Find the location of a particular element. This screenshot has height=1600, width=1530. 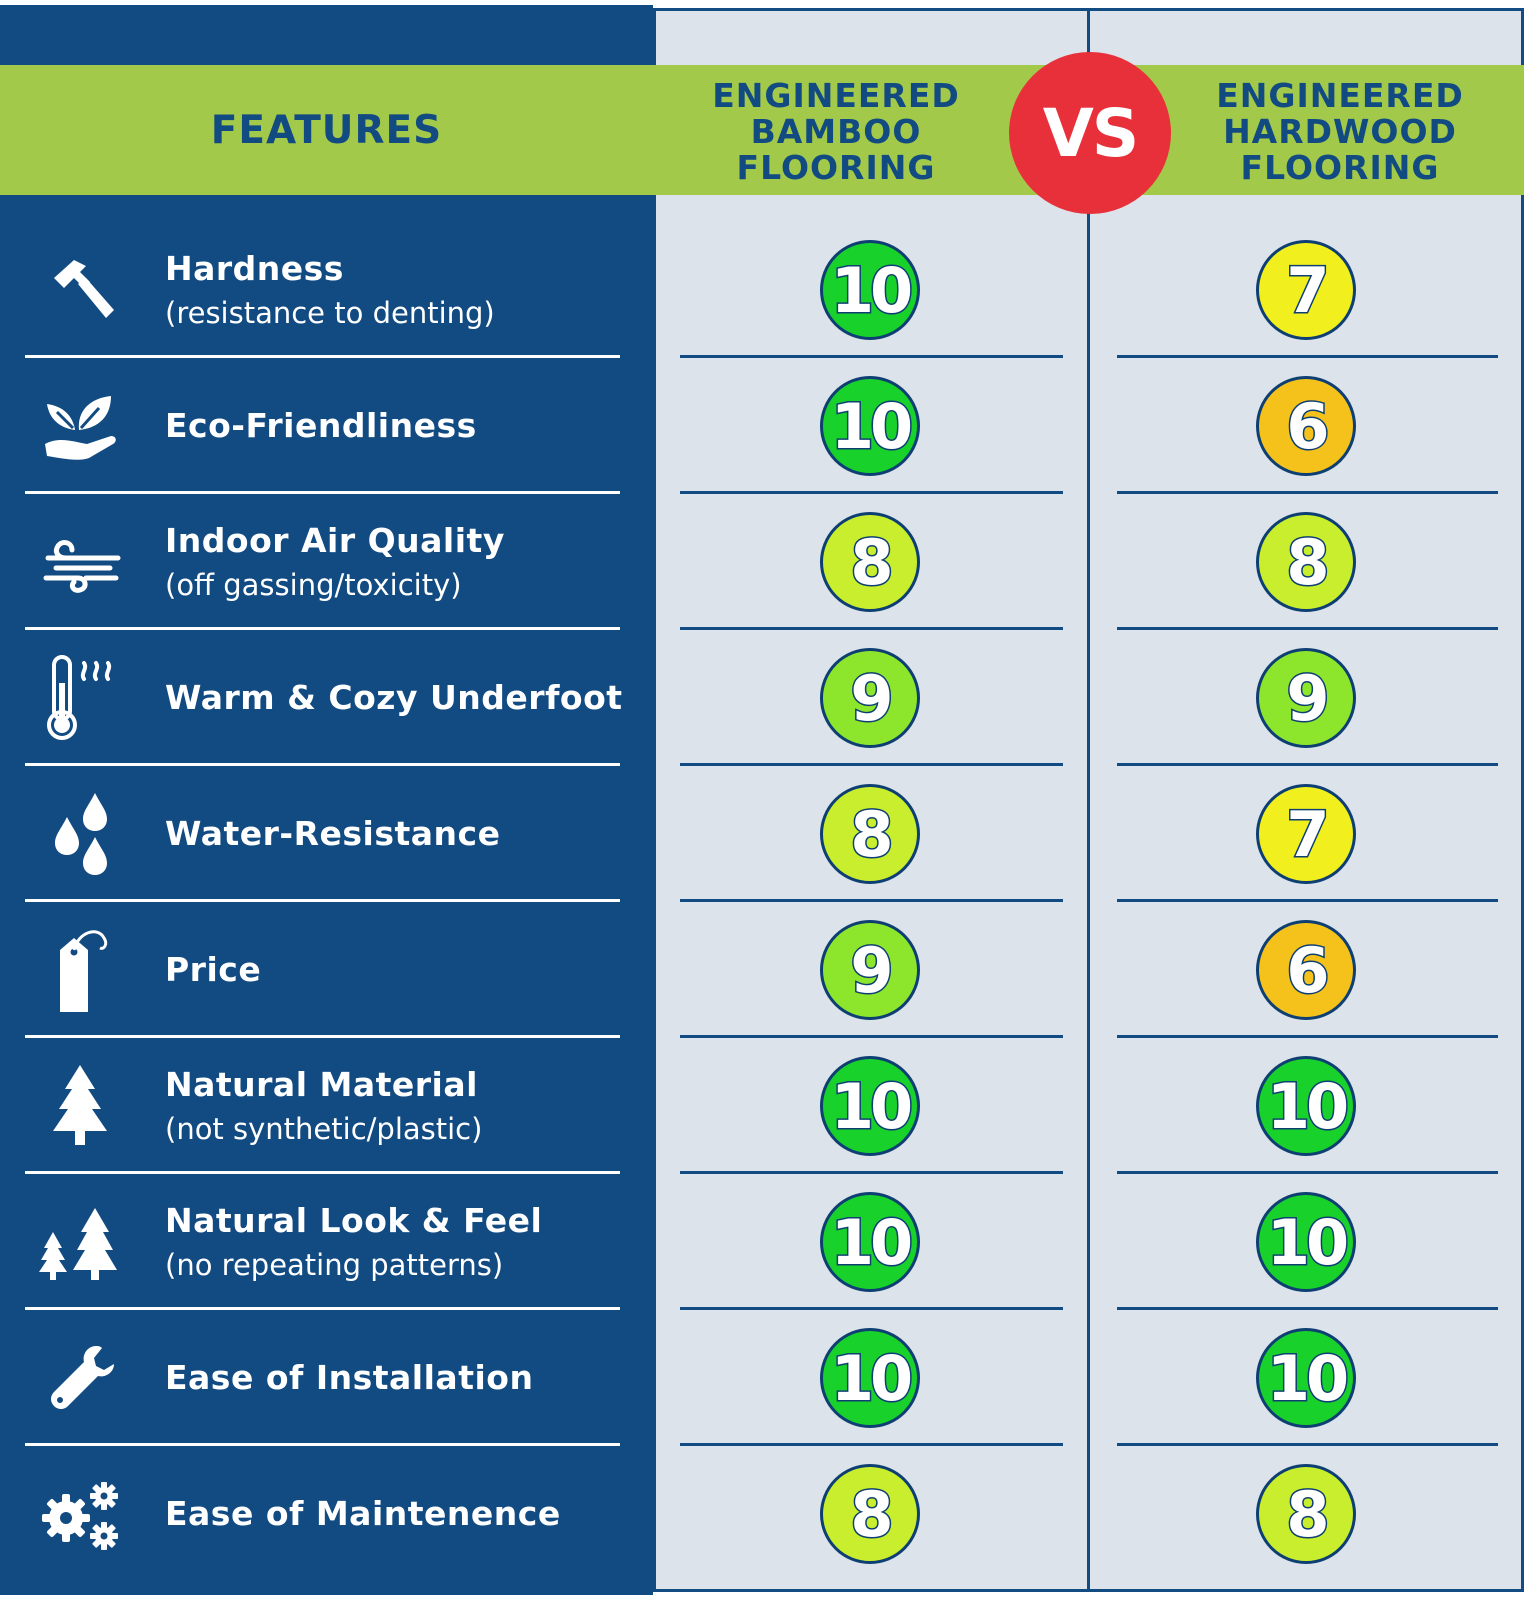

feature-cell: Natural Material (not synthetic/plastic) is located at coordinates (322, 1106).